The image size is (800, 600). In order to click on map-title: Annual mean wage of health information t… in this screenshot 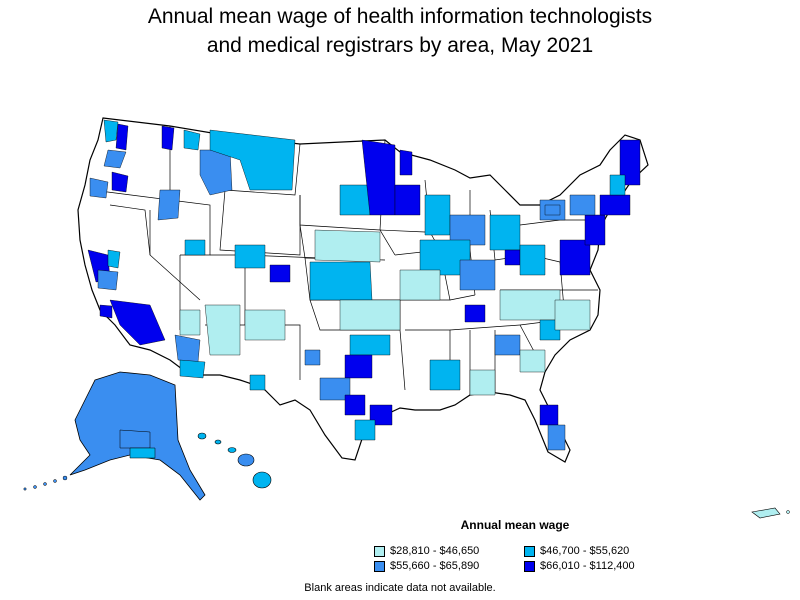, I will do `click(400, 31)`.